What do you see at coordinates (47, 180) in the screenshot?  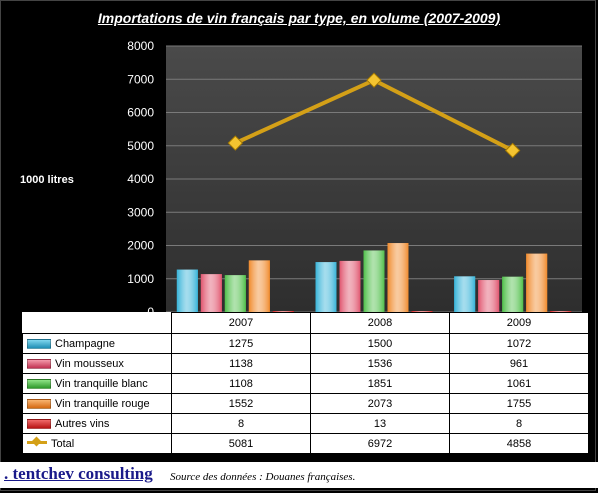 I see `y-axis-label: 1000 litres` at bounding box center [47, 180].